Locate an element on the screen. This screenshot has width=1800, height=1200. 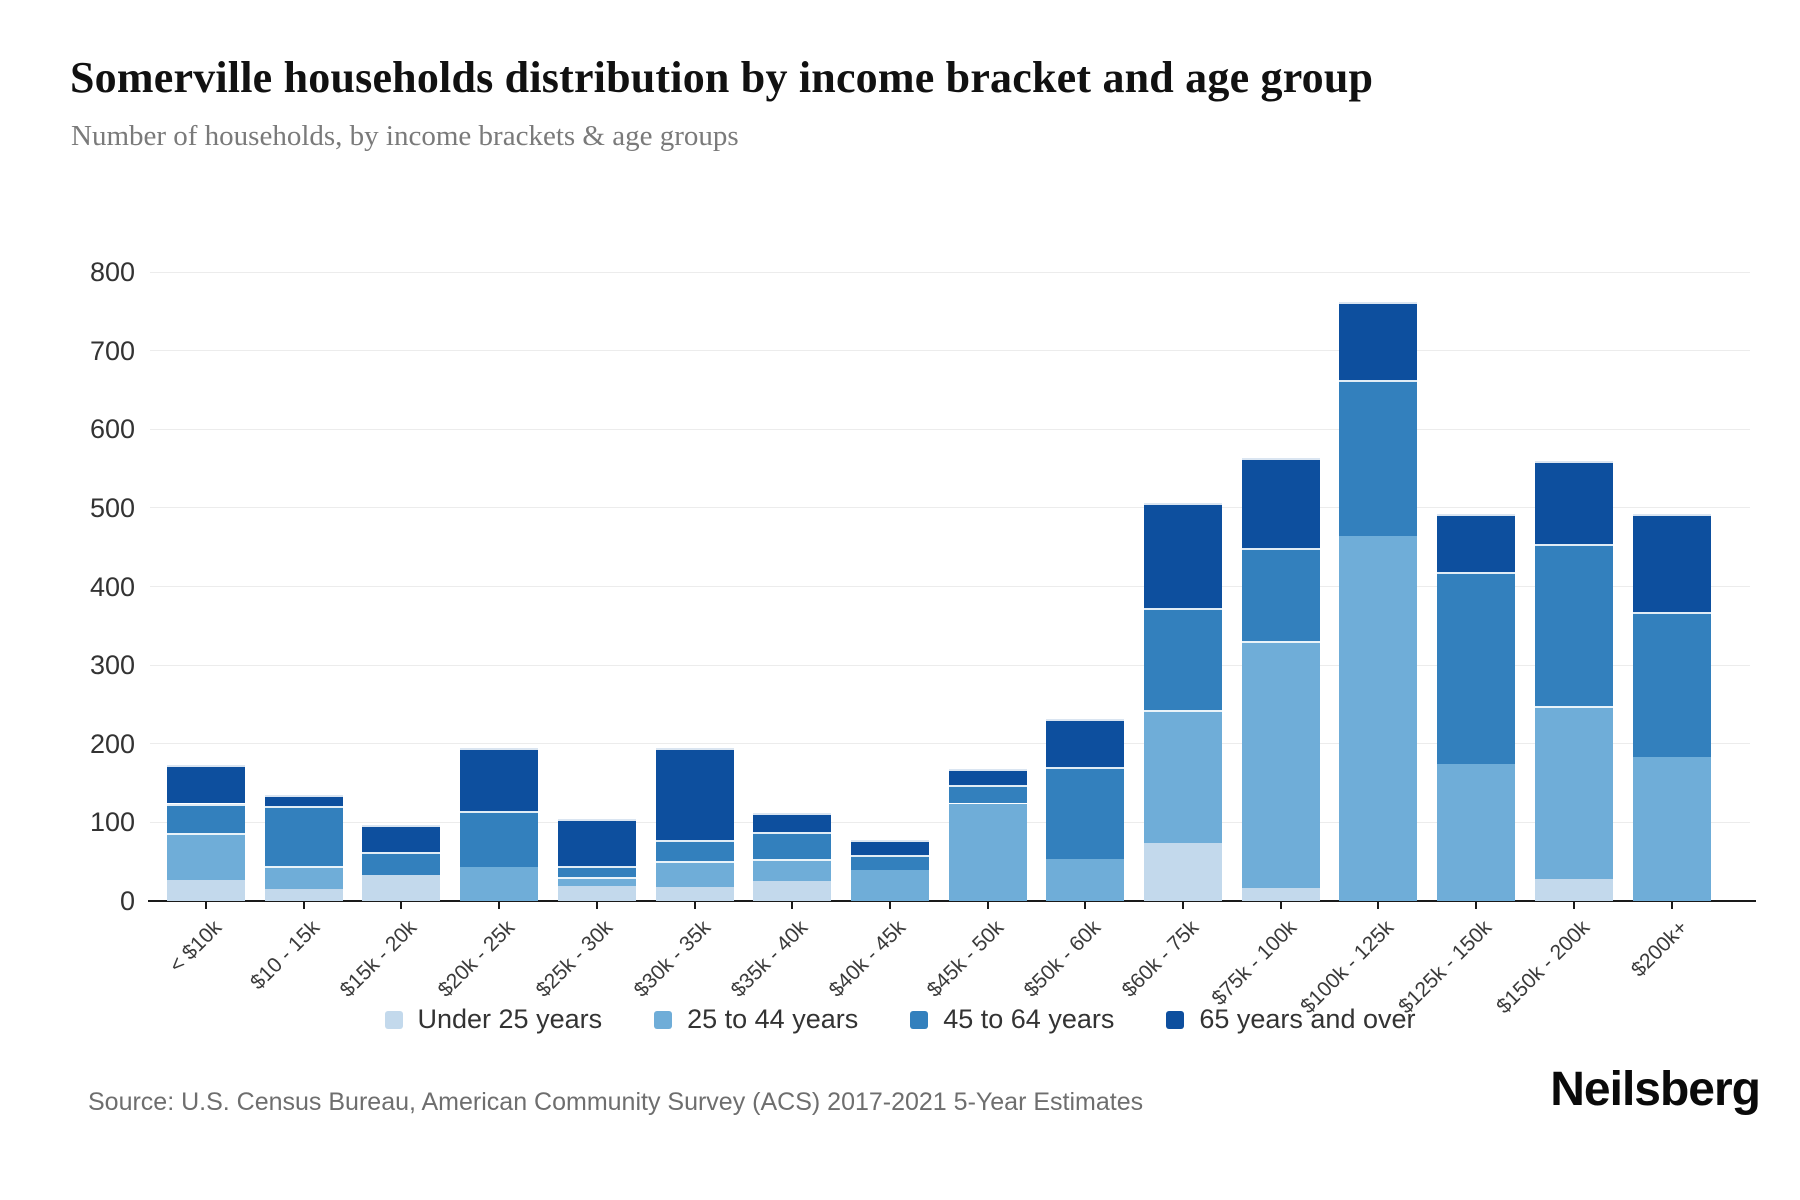
y-axis-tick-label: 200 is located at coordinates (112, 743).